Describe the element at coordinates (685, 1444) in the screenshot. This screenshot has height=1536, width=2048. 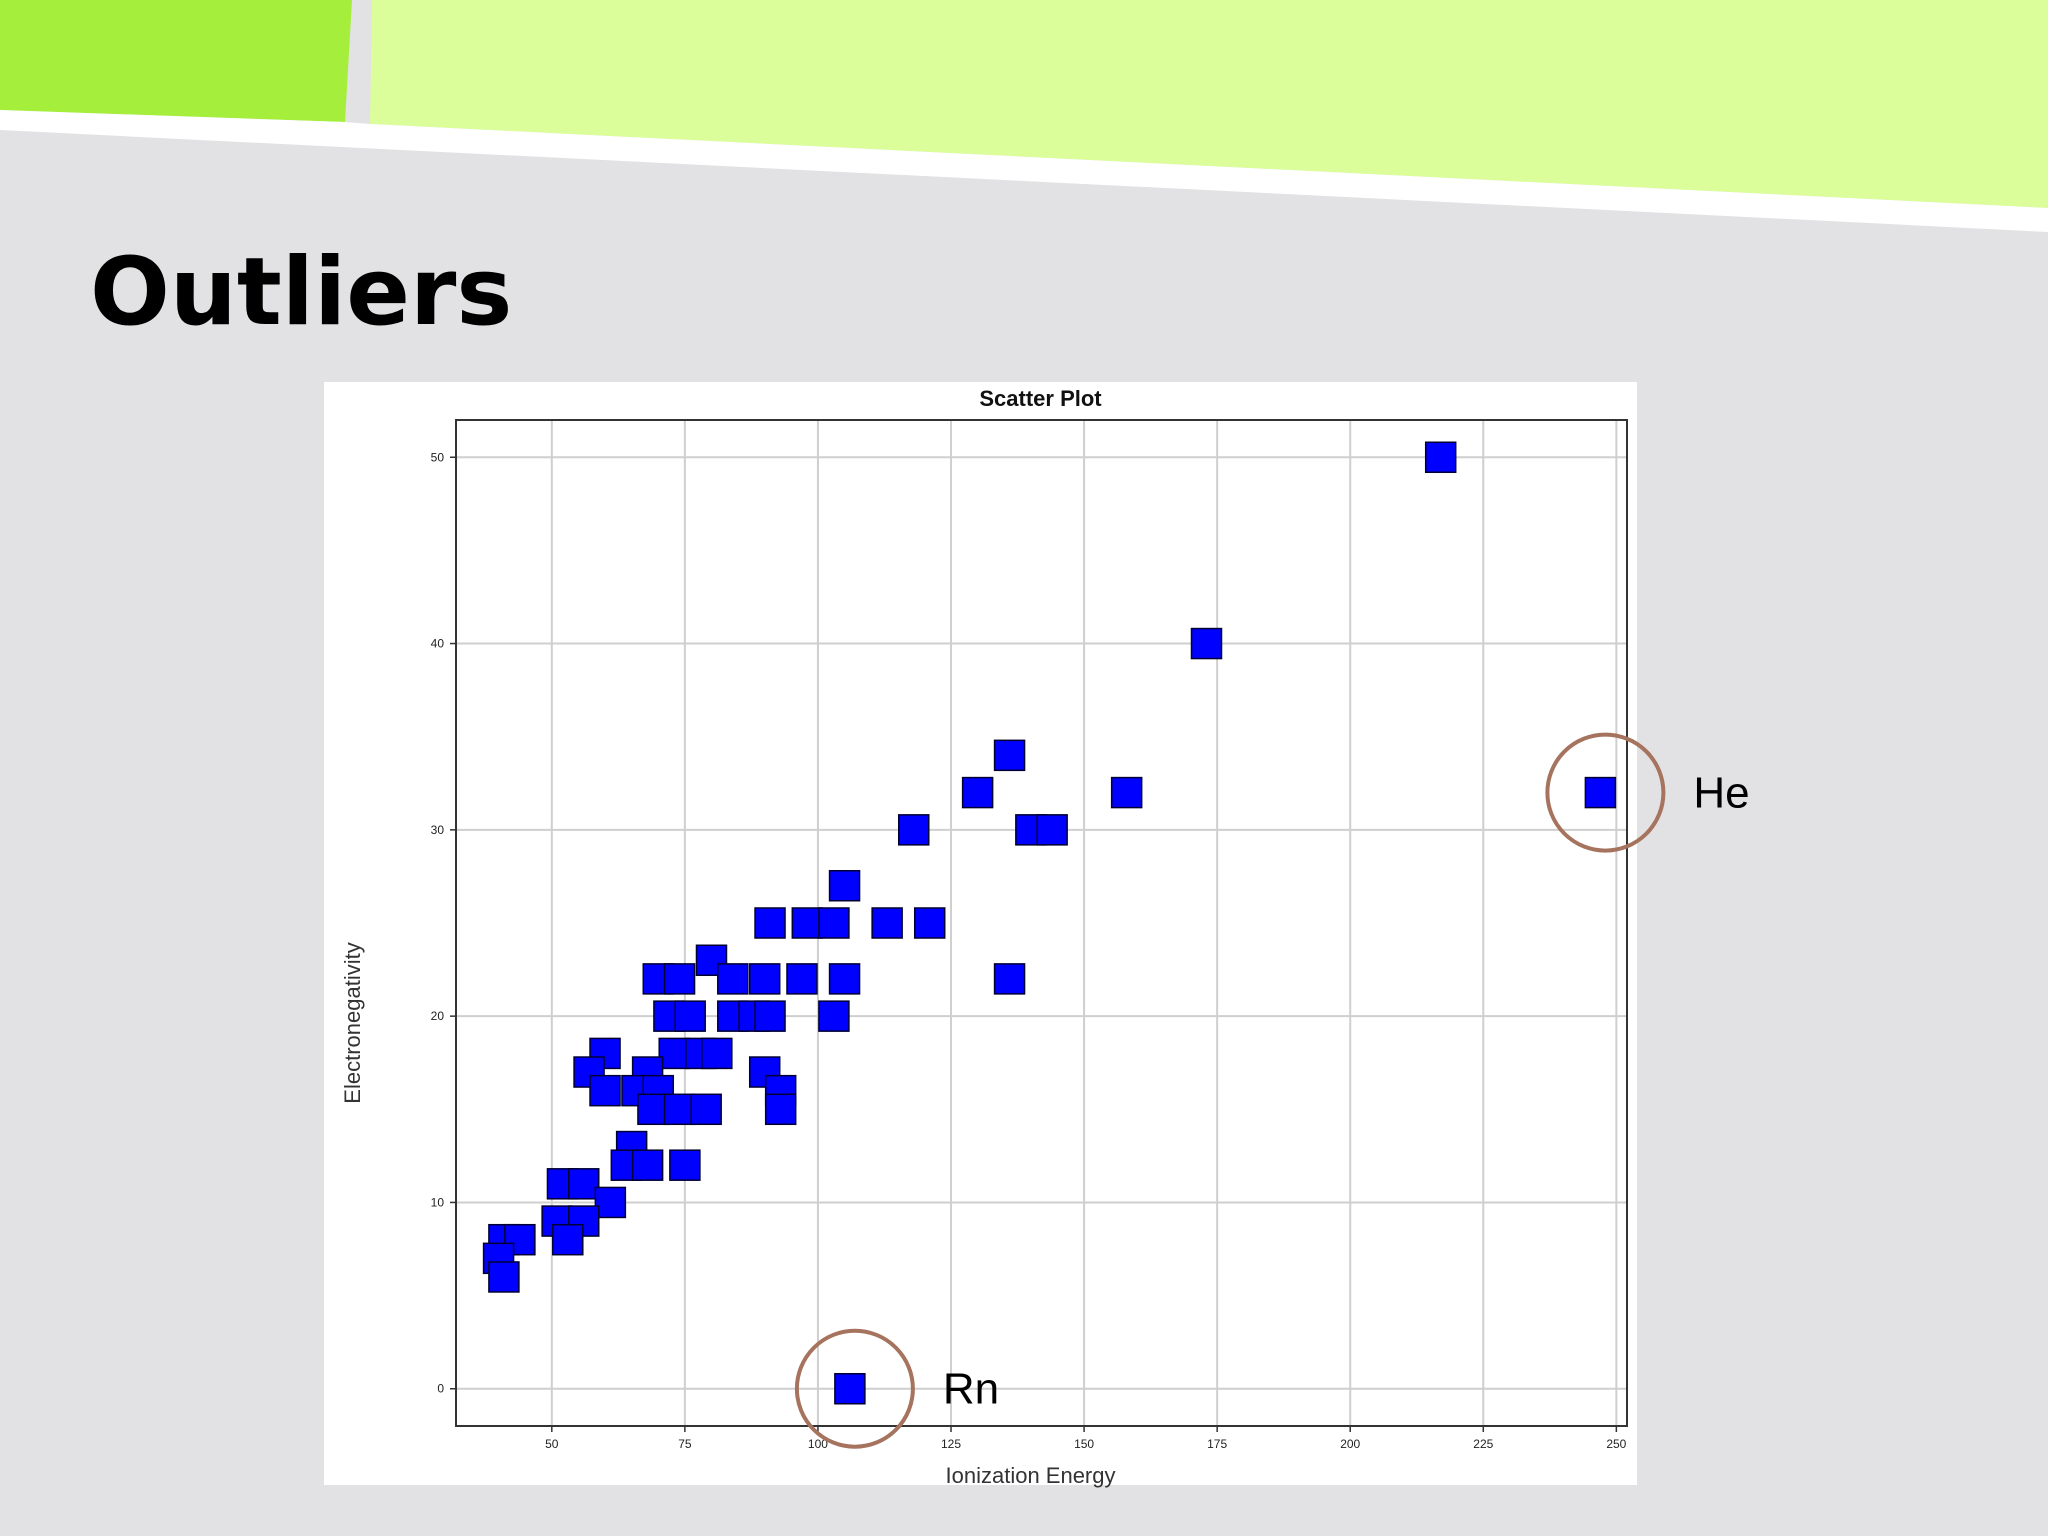
I see `x-tick-label: 75` at that location.